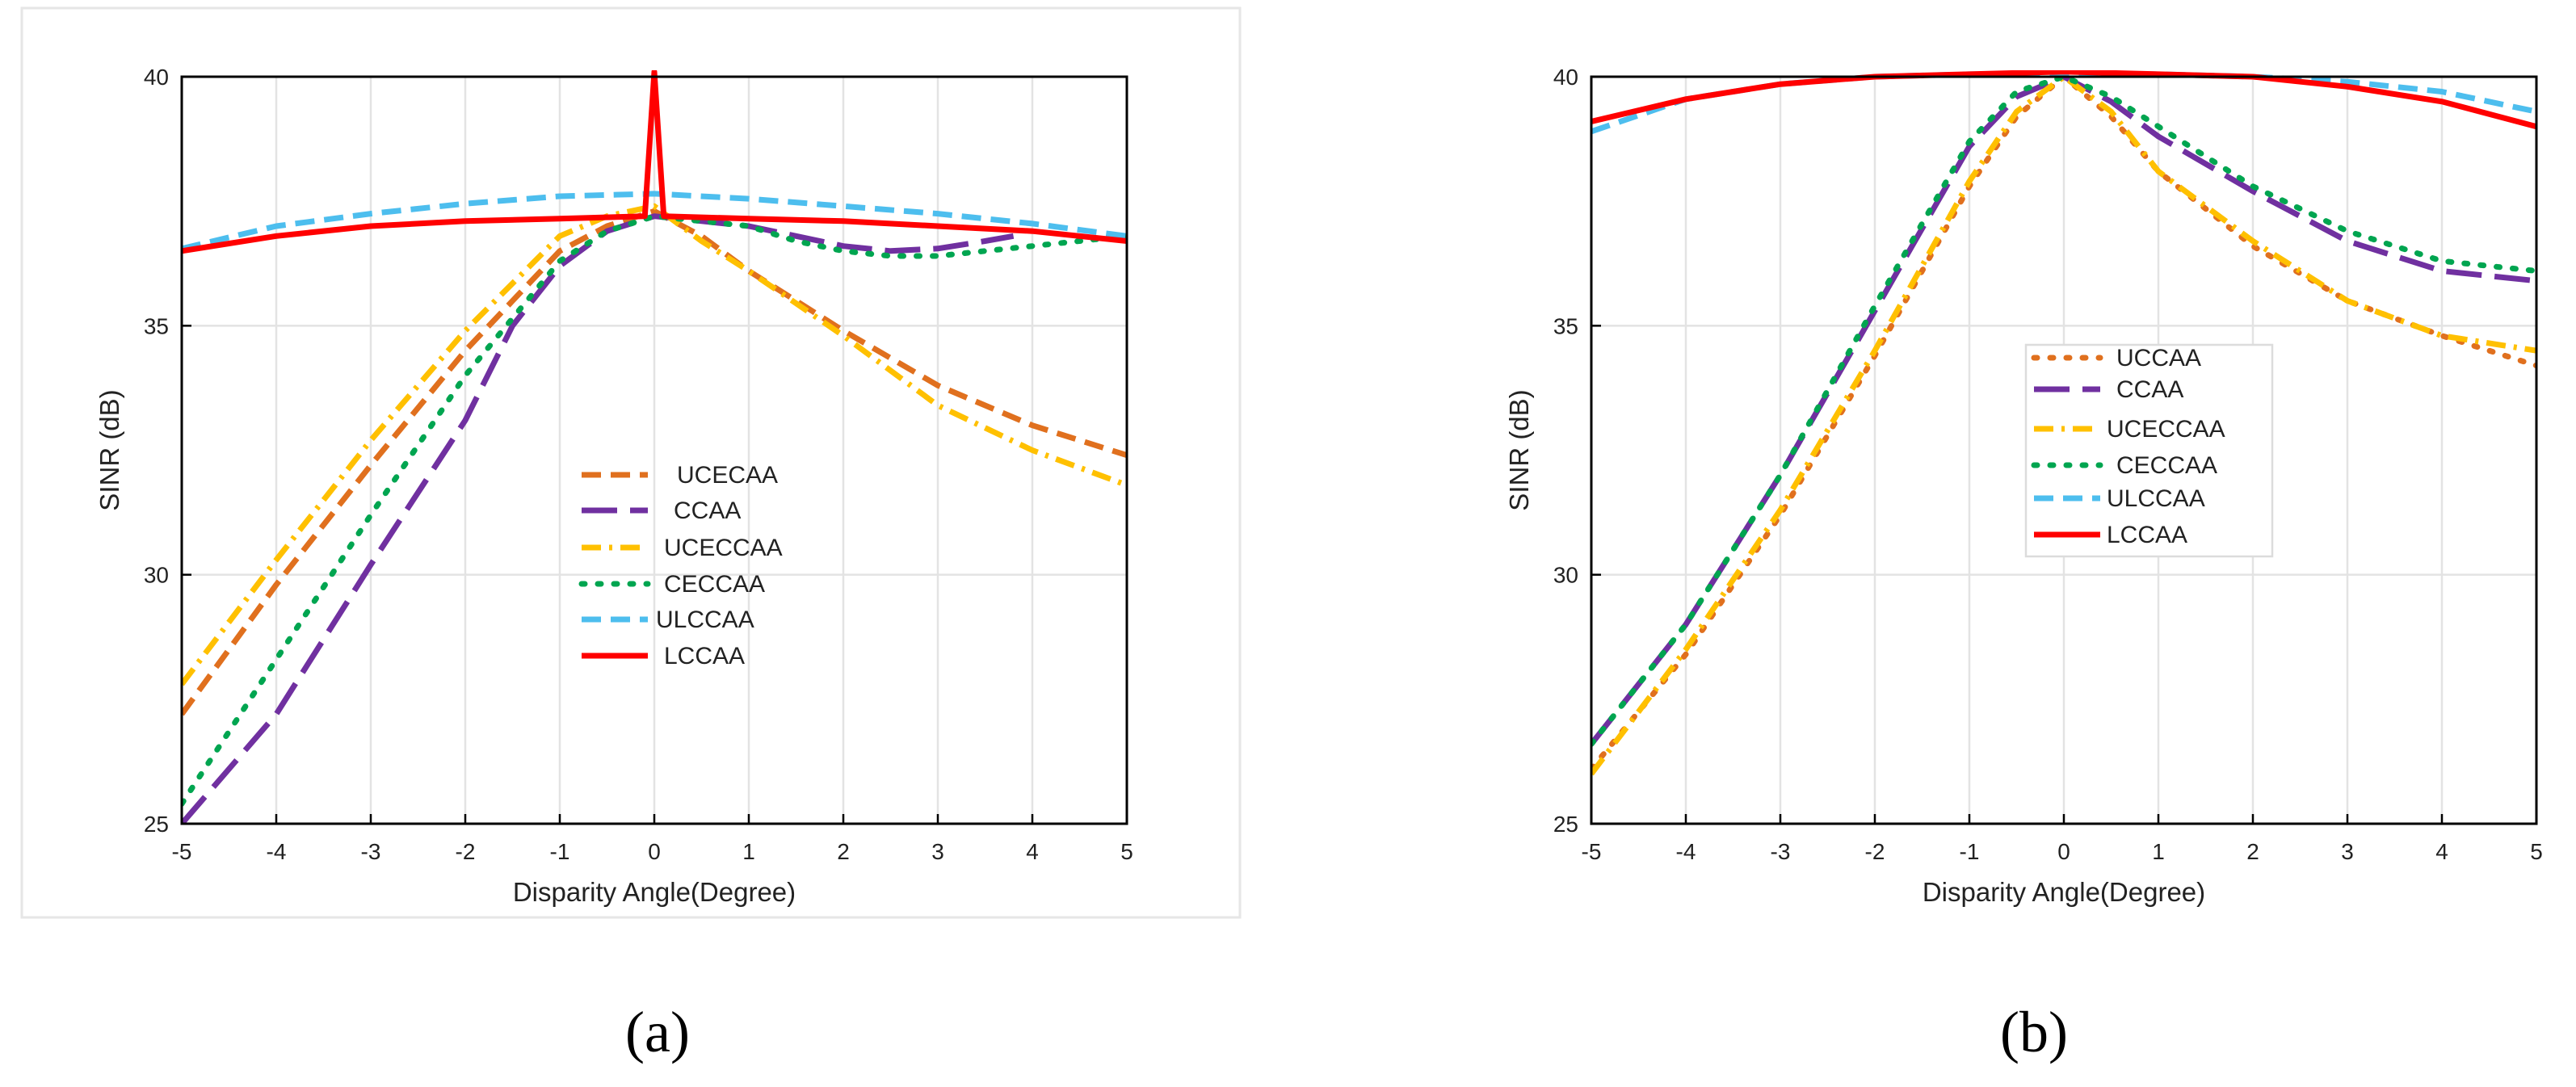  I want to click on legend-label-ucecaa: UCECAA, so click(728, 476).